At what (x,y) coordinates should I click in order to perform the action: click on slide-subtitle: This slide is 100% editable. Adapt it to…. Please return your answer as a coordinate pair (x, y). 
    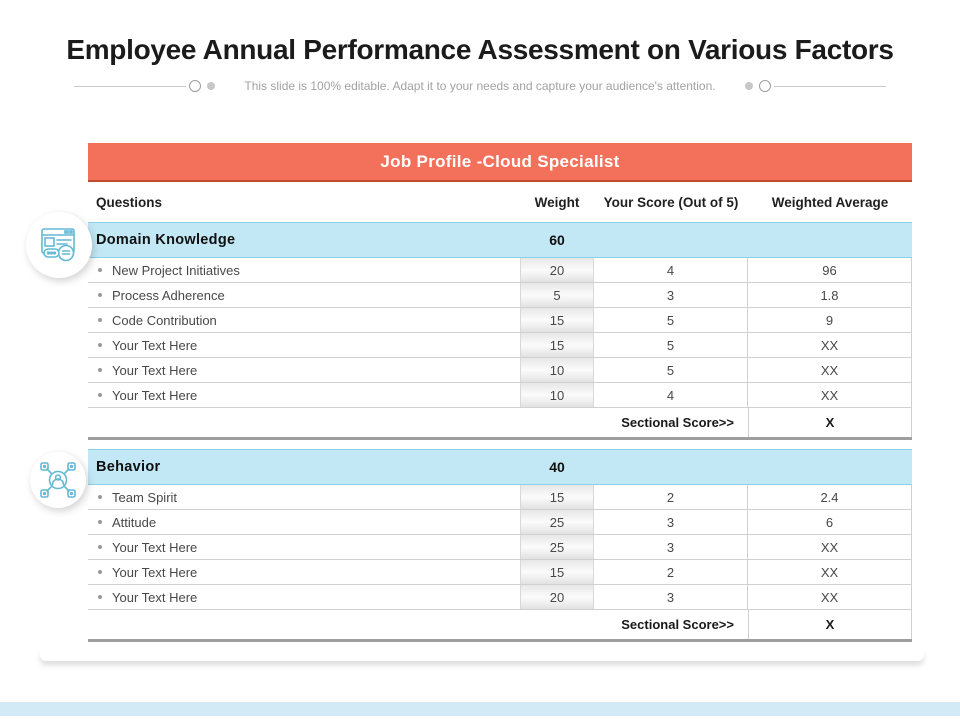
    Looking at the image, I should click on (480, 86).